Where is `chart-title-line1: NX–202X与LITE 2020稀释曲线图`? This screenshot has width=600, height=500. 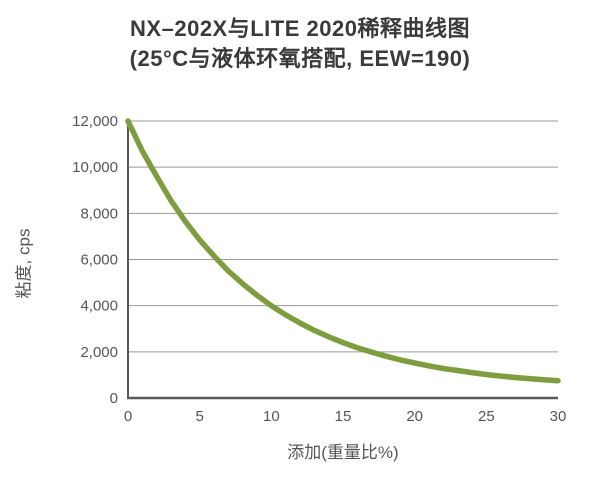 chart-title-line1: NX–202X与LITE 2020稀释曲线图 is located at coordinates (300, 28).